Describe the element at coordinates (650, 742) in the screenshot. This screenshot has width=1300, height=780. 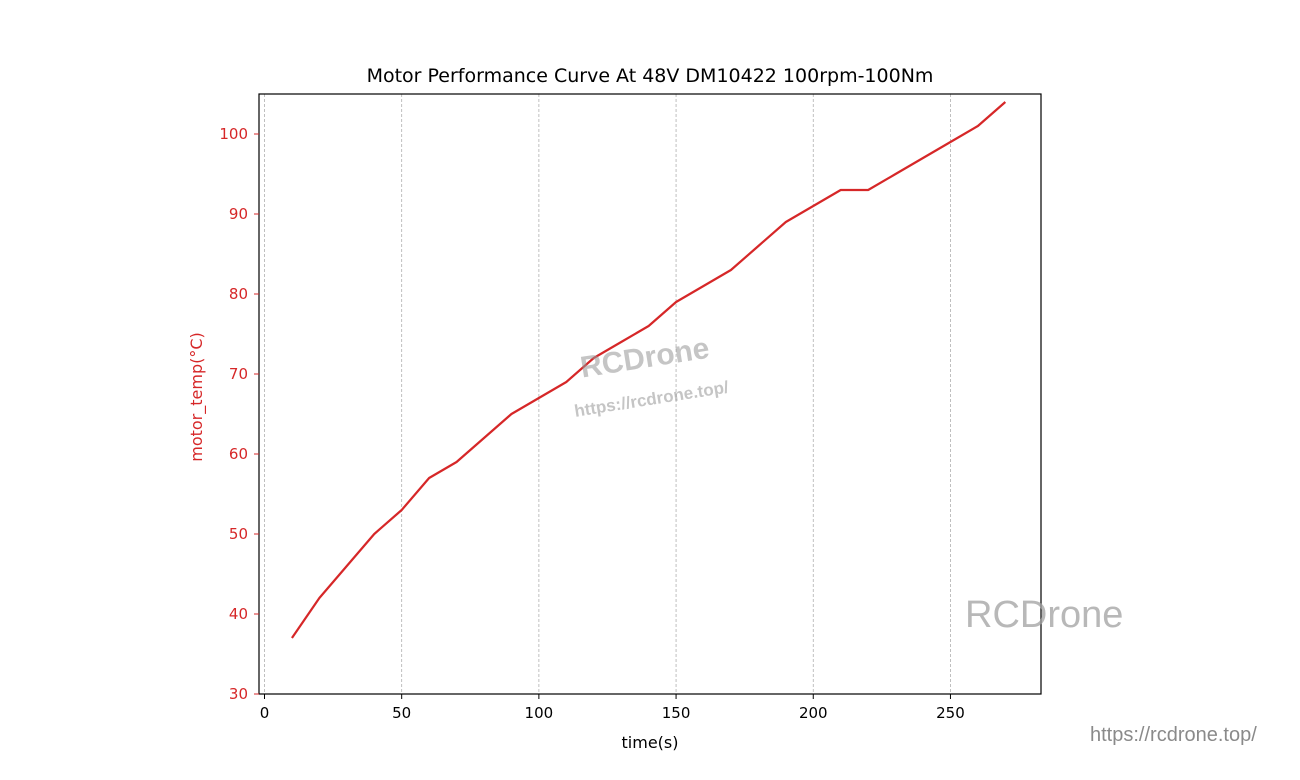
I see `x-axis-label: time(s)` at that location.